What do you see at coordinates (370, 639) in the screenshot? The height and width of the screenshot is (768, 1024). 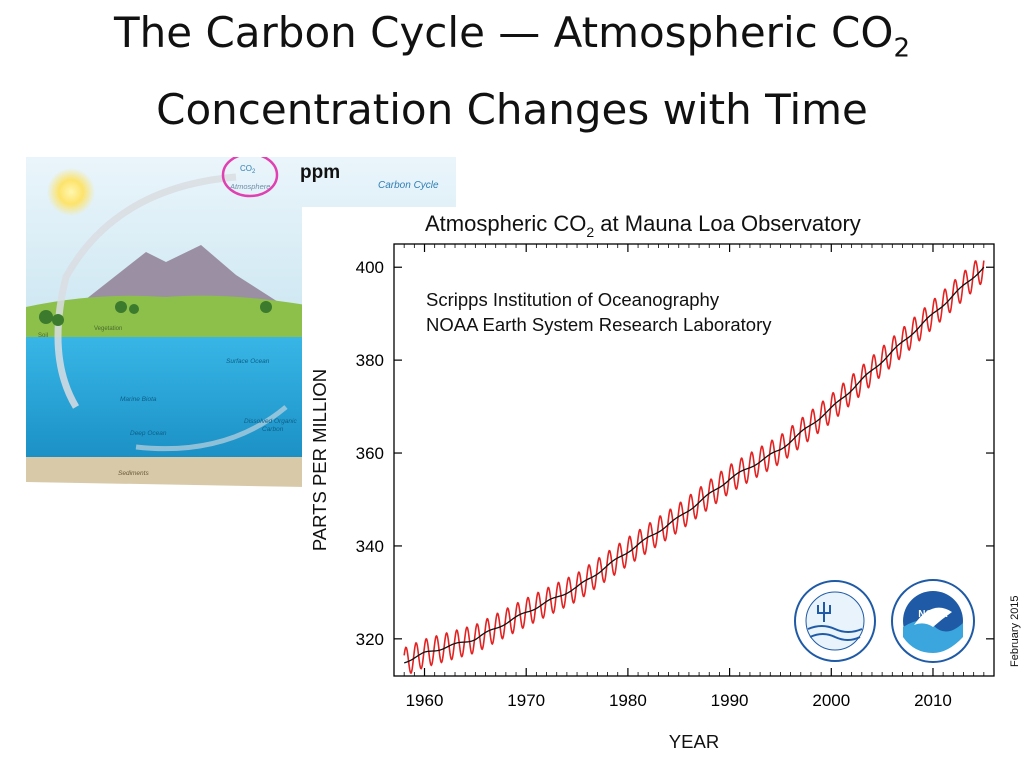 I see `y-tick-label: 320` at bounding box center [370, 639].